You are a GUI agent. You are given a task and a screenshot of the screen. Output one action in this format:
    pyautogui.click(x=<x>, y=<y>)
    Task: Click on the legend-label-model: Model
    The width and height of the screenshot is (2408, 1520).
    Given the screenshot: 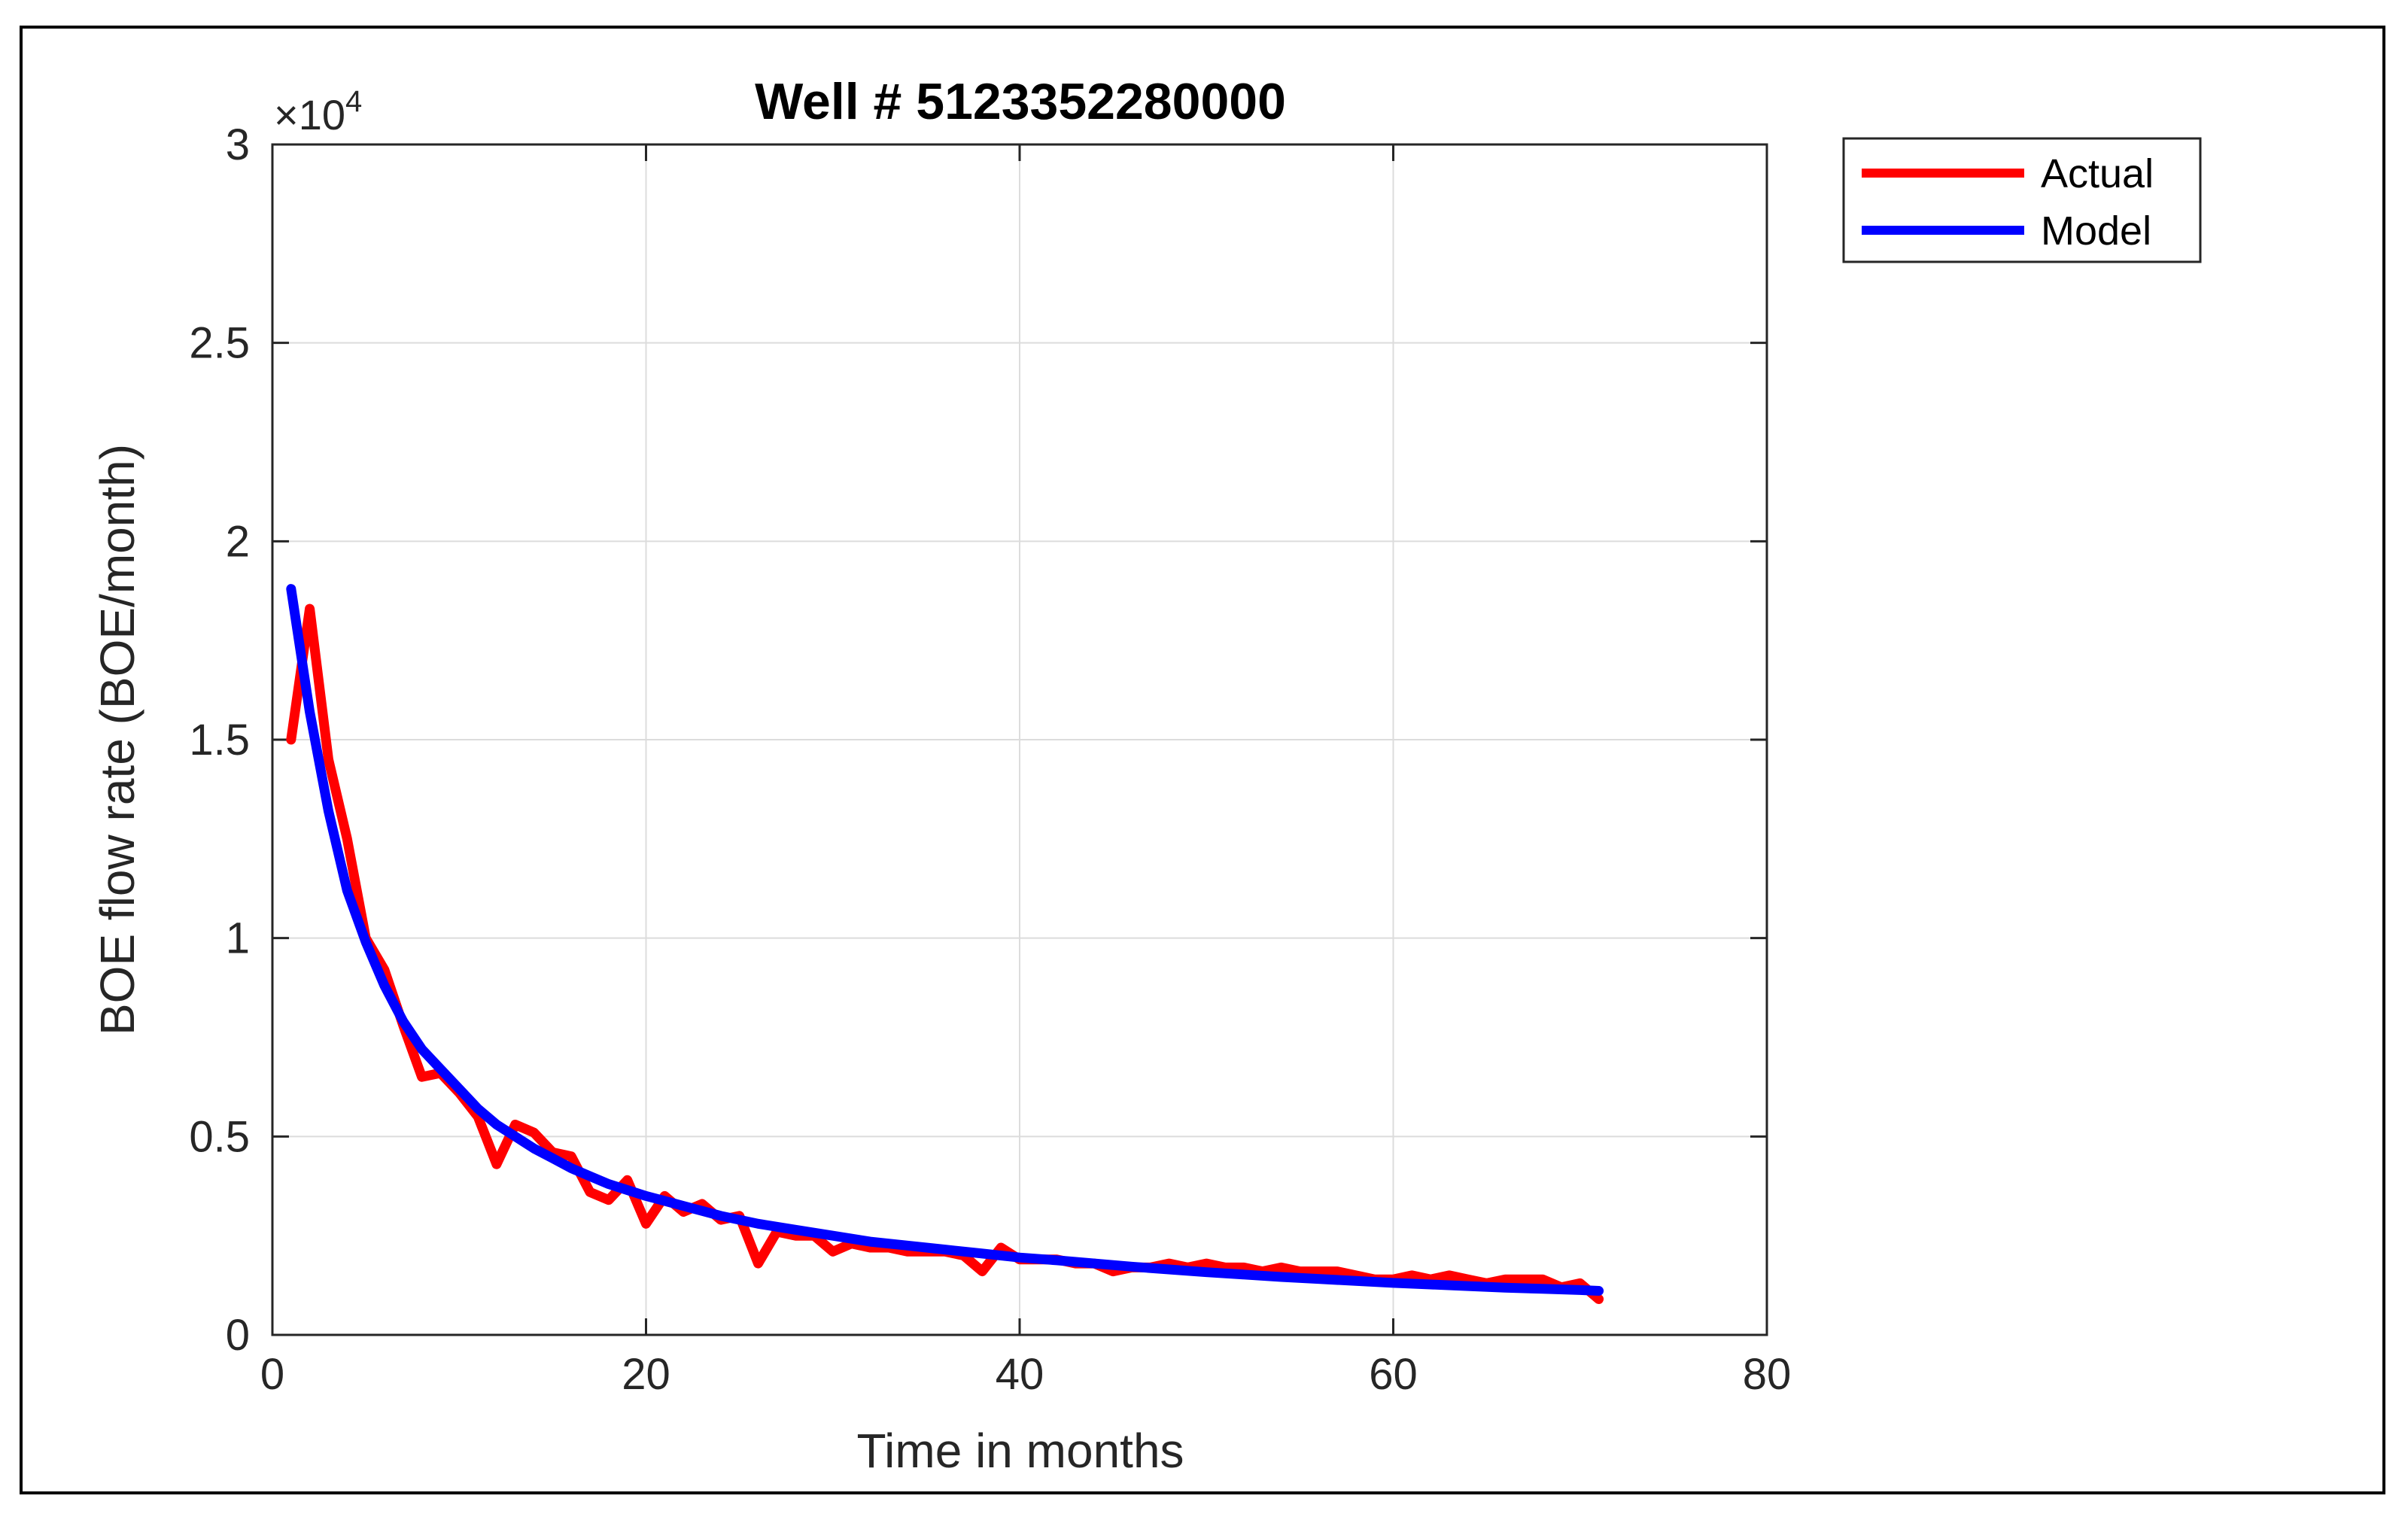 What is the action you would take?
    pyautogui.click(x=2096, y=231)
    